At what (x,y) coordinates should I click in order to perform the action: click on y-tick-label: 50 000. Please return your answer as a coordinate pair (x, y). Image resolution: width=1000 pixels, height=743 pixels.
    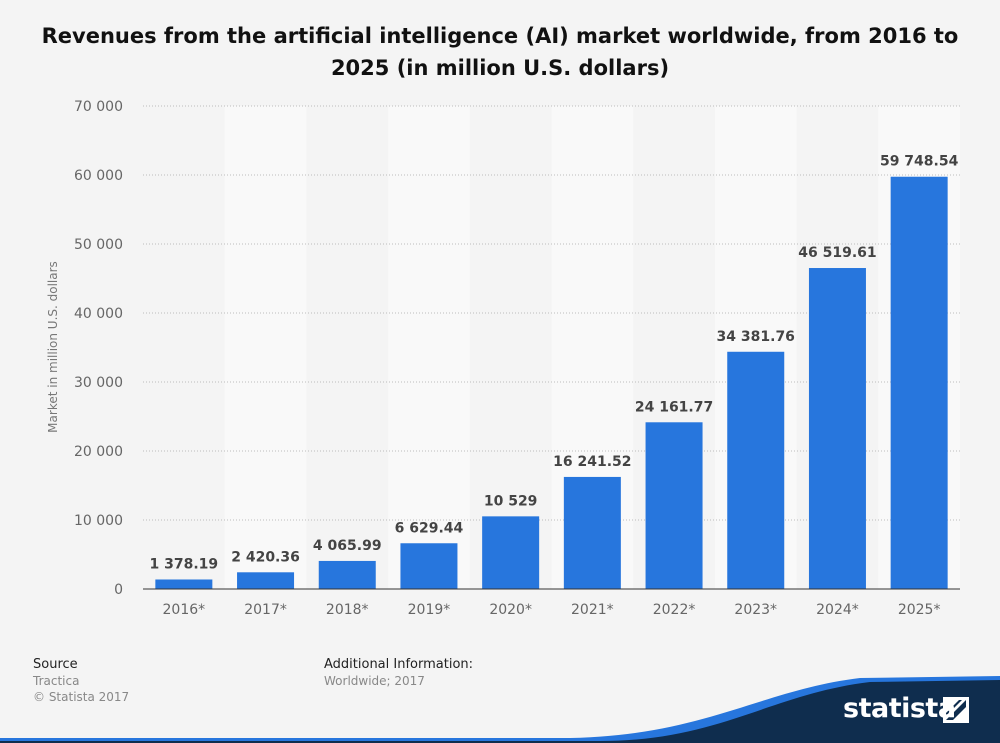
    Looking at the image, I should click on (98, 245).